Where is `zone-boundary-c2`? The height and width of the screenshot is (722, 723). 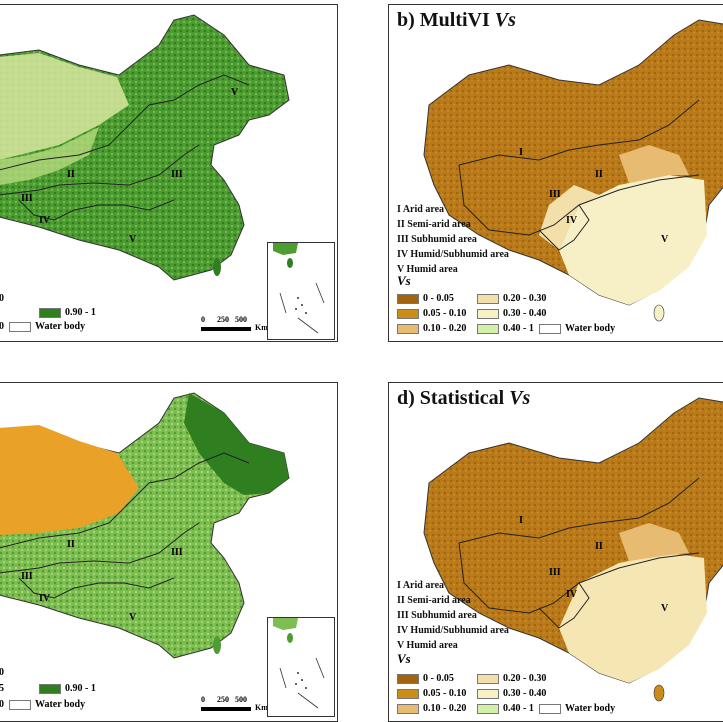 zone-boundary-c2 is located at coordinates (100, 548).